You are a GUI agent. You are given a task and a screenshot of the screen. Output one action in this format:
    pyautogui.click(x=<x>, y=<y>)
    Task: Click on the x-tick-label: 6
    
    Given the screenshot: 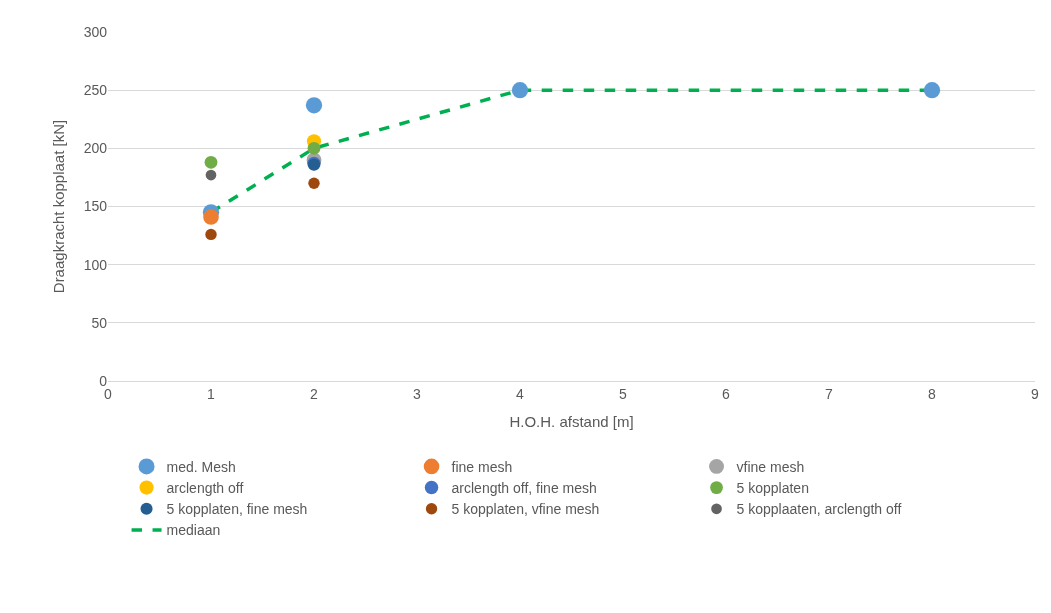 What is the action you would take?
    pyautogui.click(x=726, y=393)
    